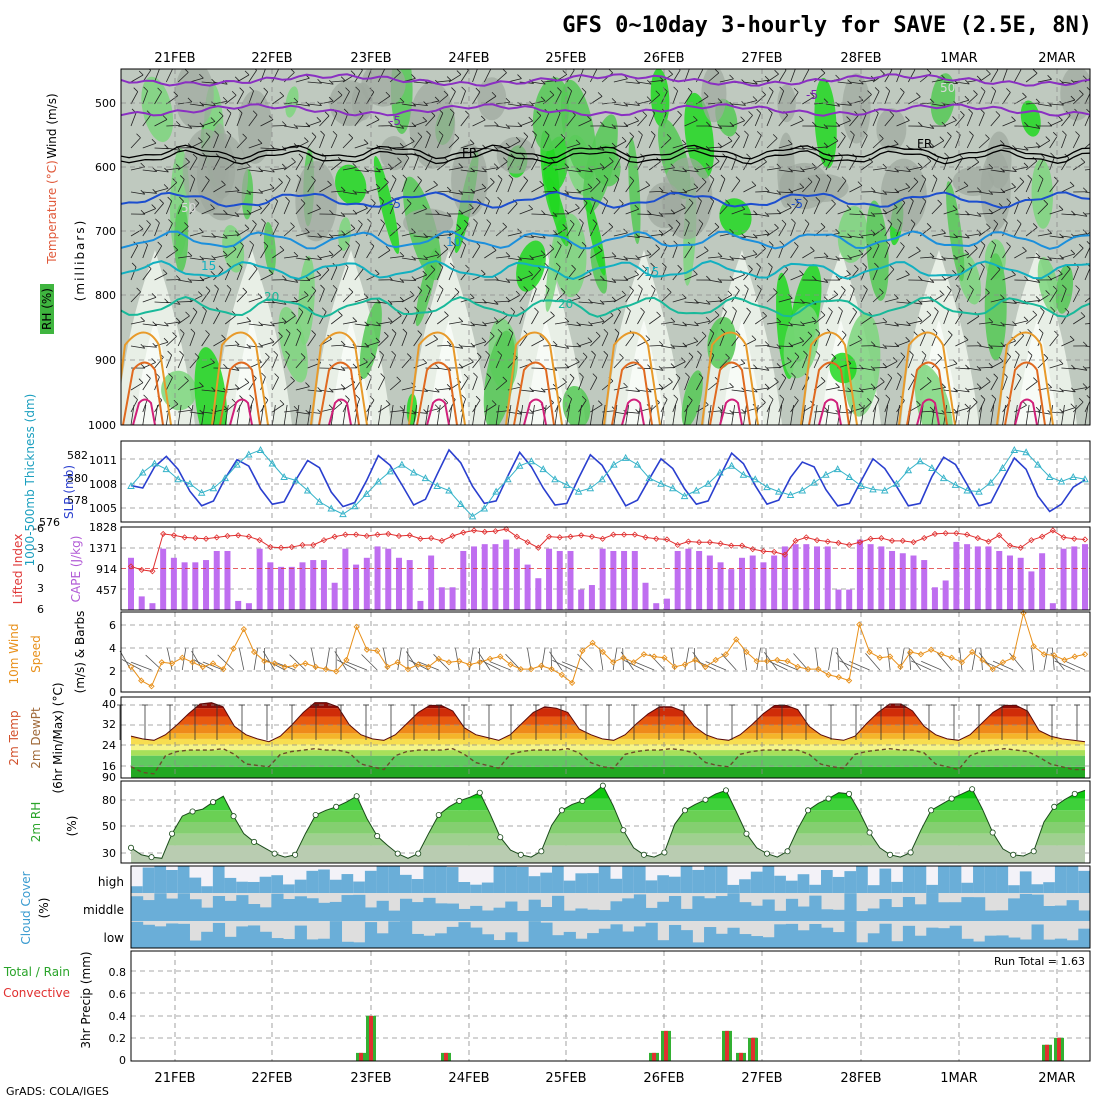 The height and width of the screenshot is (1100, 1100). Describe the element at coordinates (633, 411) in the screenshot. I see `isotherm-line` at that location.